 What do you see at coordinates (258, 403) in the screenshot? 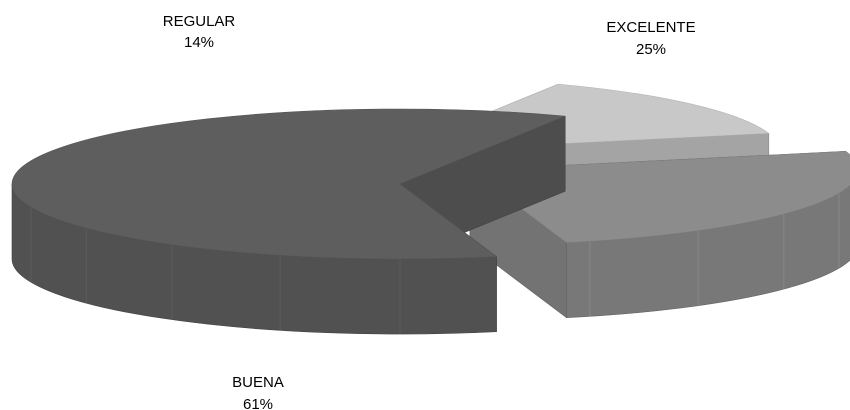
I see `label-buena-value: 61%` at bounding box center [258, 403].